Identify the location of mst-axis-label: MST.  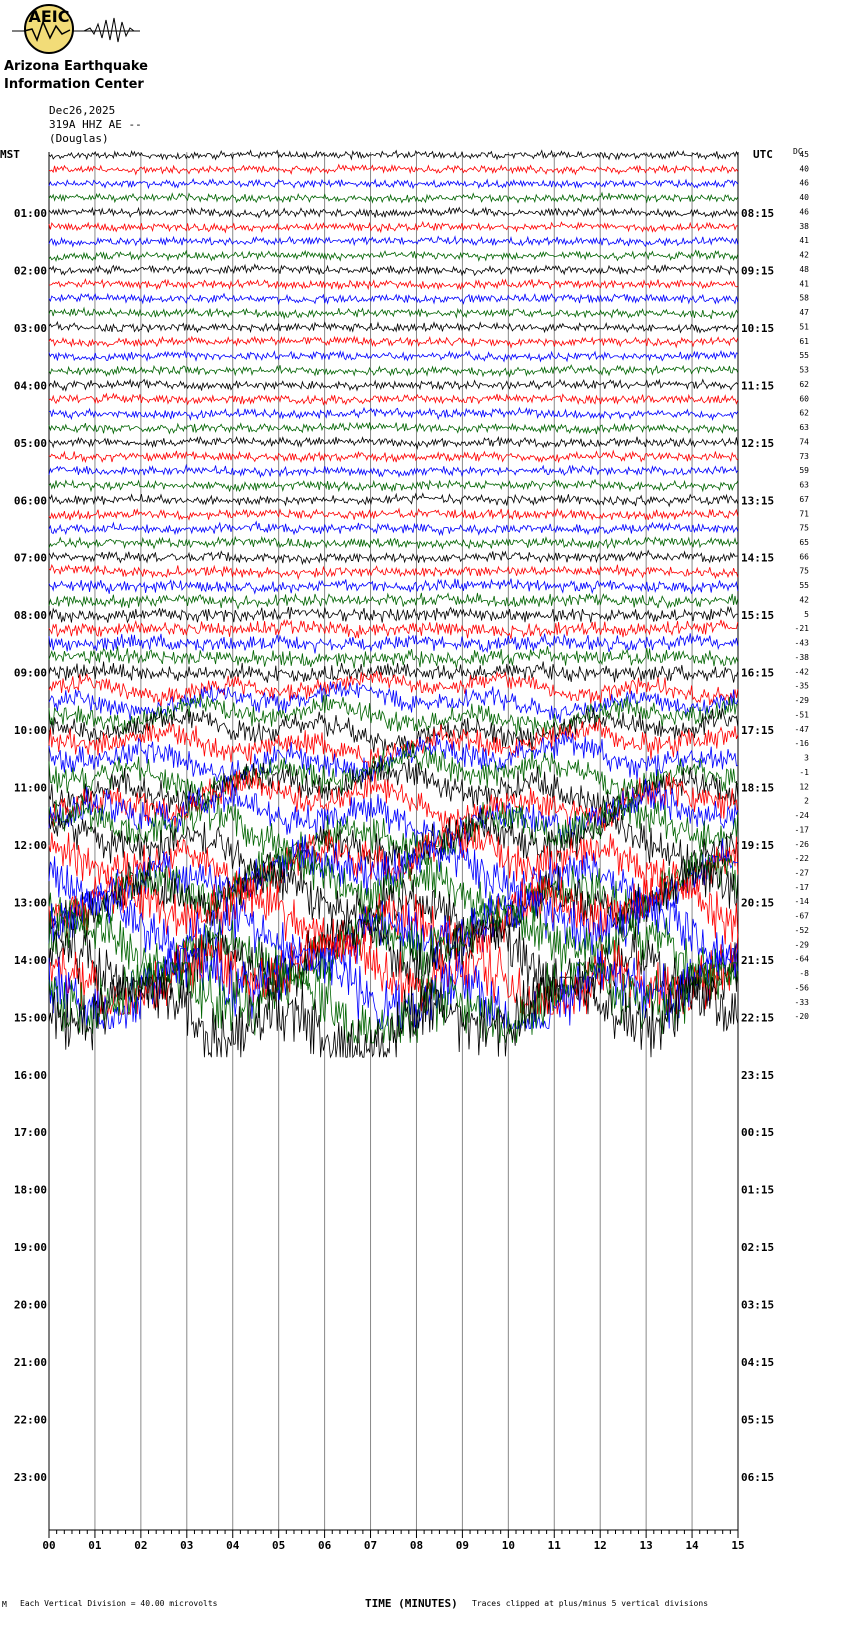
(10, 154).